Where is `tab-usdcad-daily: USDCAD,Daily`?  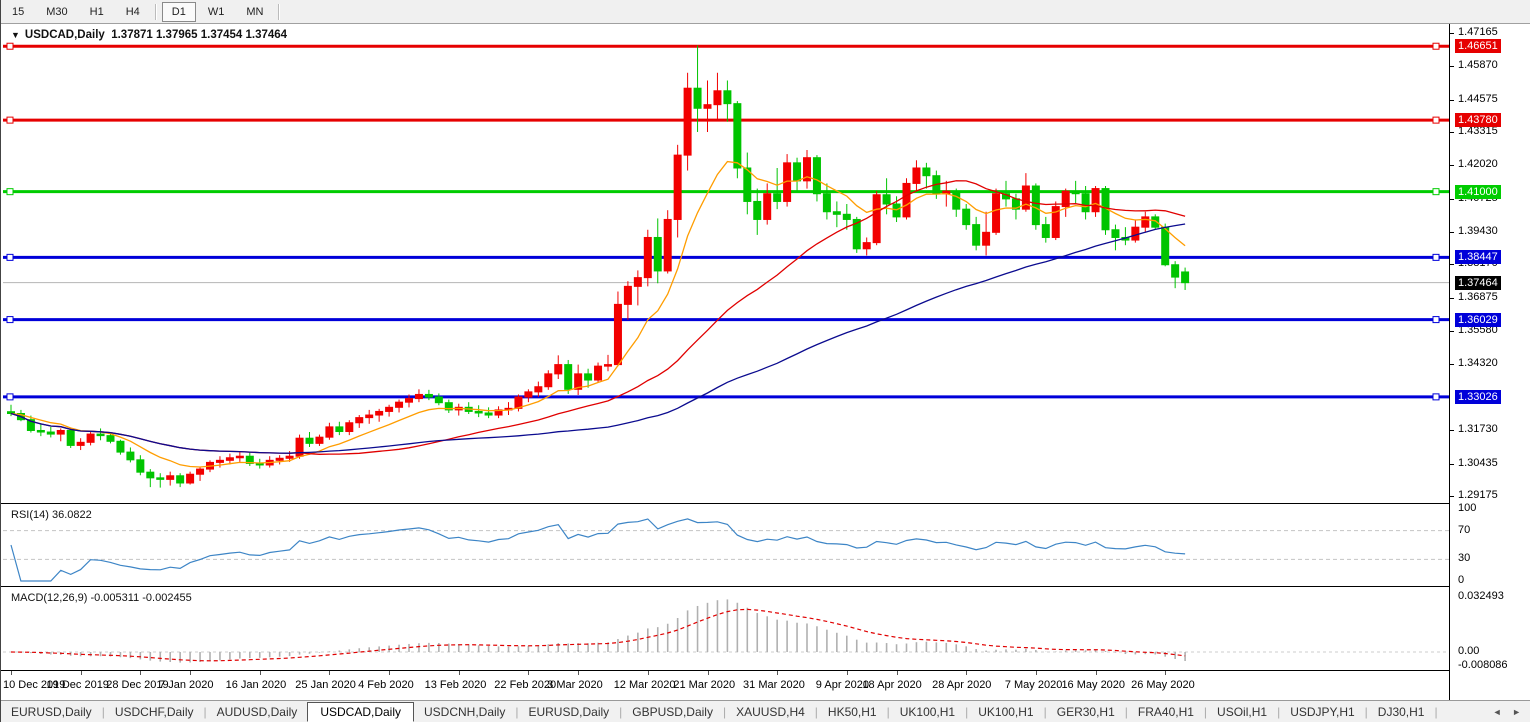
tab-usdcad-daily: USDCAD,Daily is located at coordinates (360, 711).